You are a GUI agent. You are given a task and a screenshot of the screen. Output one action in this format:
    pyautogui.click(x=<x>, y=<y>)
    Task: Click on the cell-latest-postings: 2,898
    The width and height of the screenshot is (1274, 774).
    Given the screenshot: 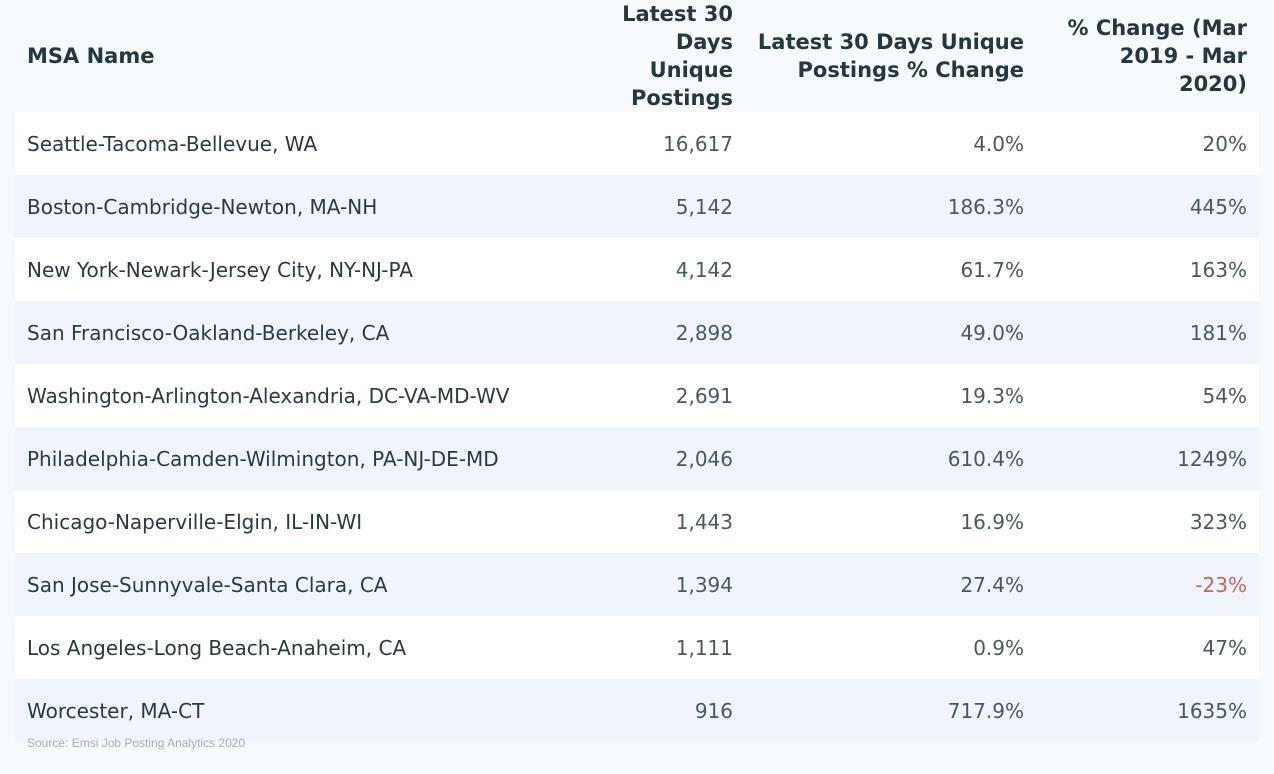 What is the action you would take?
    pyautogui.click(x=651, y=332)
    